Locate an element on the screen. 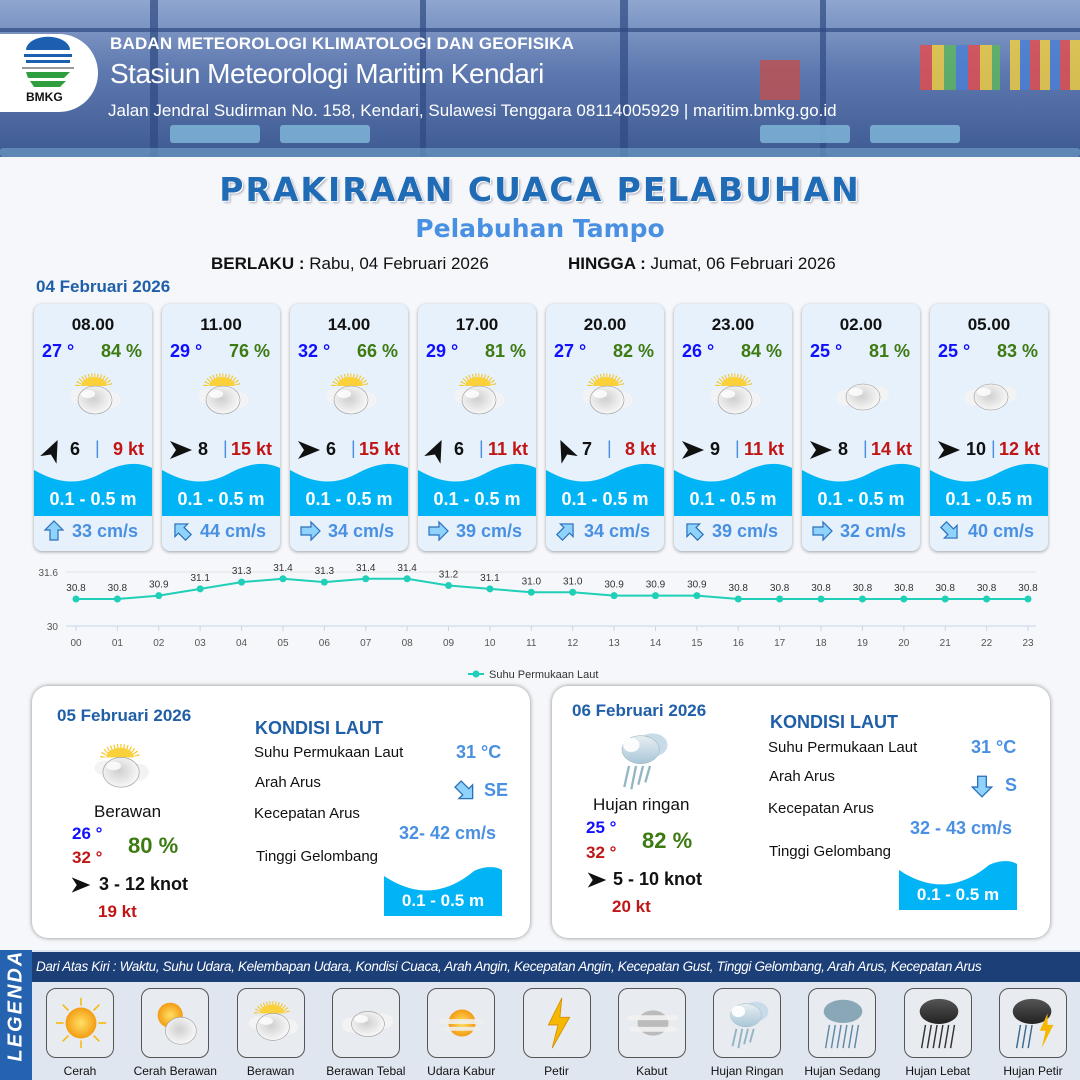  gust-speed: 8 kt is located at coordinates (640, 449).